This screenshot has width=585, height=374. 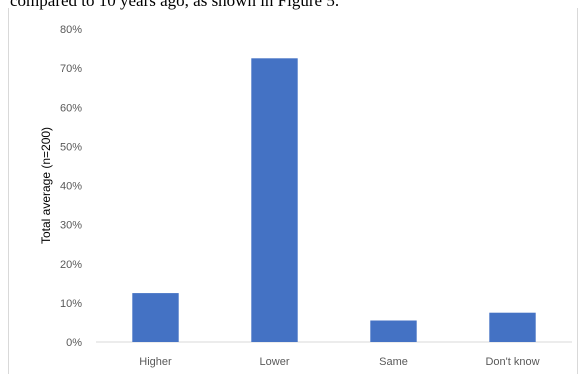 I want to click on y-tick-label: 20%, so click(x=71, y=265).